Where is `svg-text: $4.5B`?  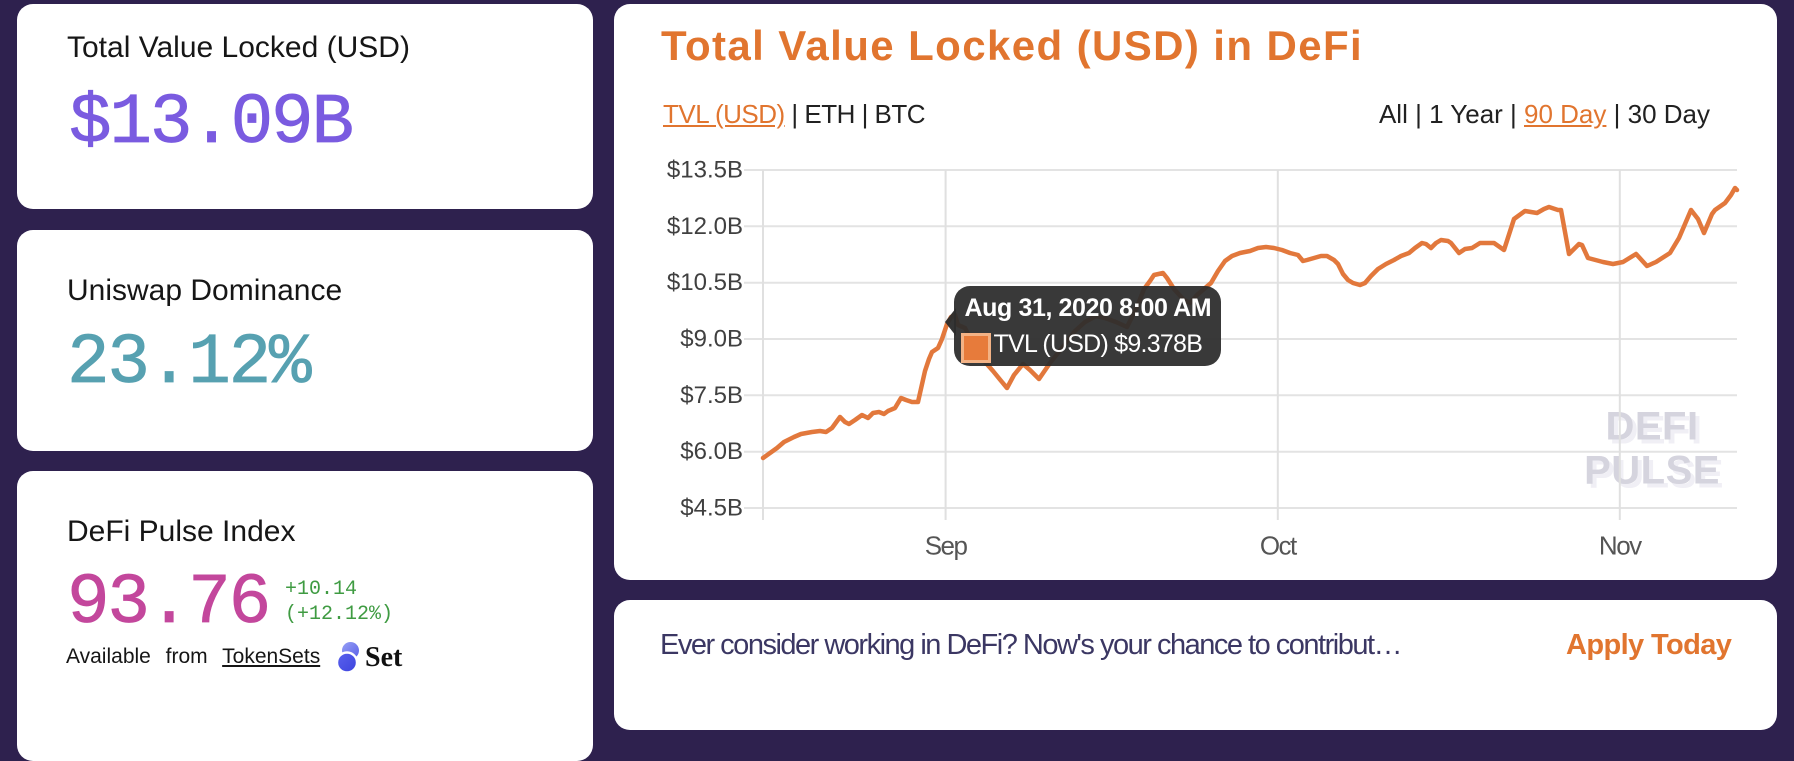 svg-text: $4.5B is located at coordinates (711, 508).